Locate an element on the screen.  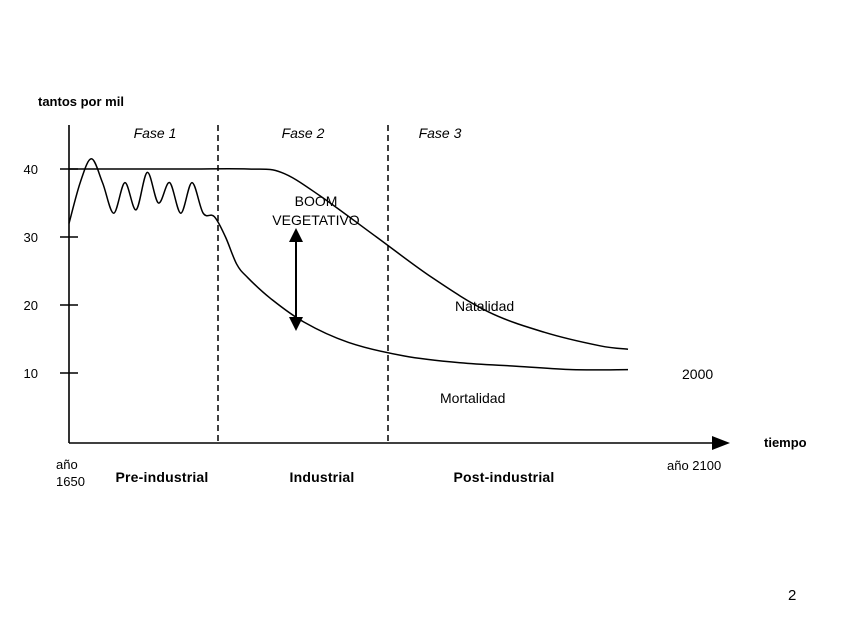
y-axis-label: tantos por mil is located at coordinates (81, 101).